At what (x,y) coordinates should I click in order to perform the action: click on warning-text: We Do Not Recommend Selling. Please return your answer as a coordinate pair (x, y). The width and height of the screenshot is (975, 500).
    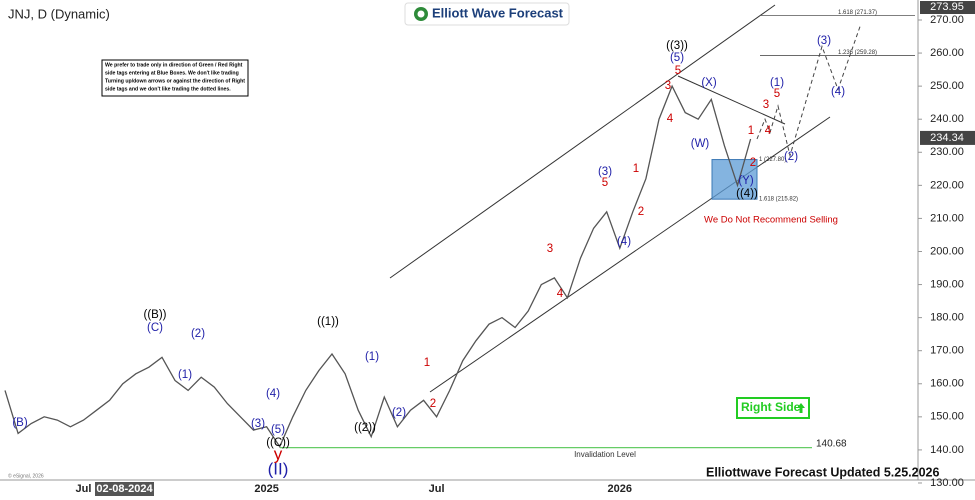
    Looking at the image, I should click on (771, 220).